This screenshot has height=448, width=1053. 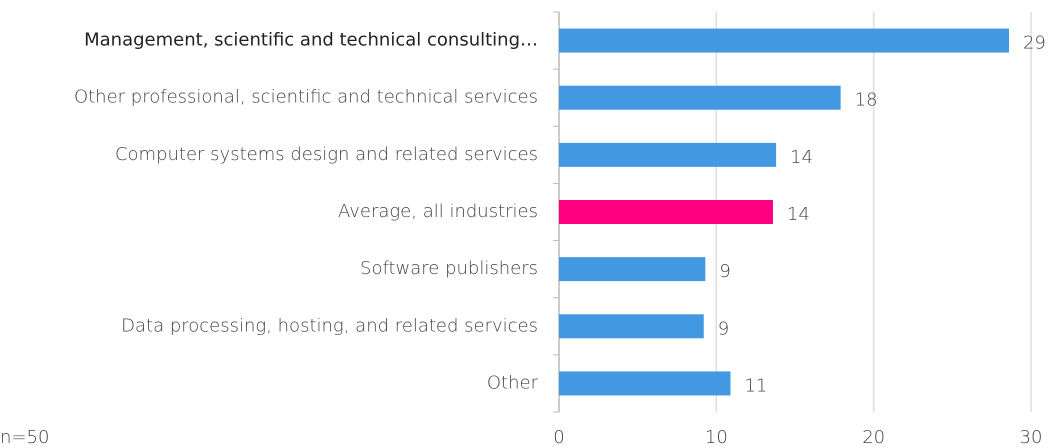 What do you see at coordinates (1031, 437) in the screenshot?
I see `x-tick-label: 30` at bounding box center [1031, 437].